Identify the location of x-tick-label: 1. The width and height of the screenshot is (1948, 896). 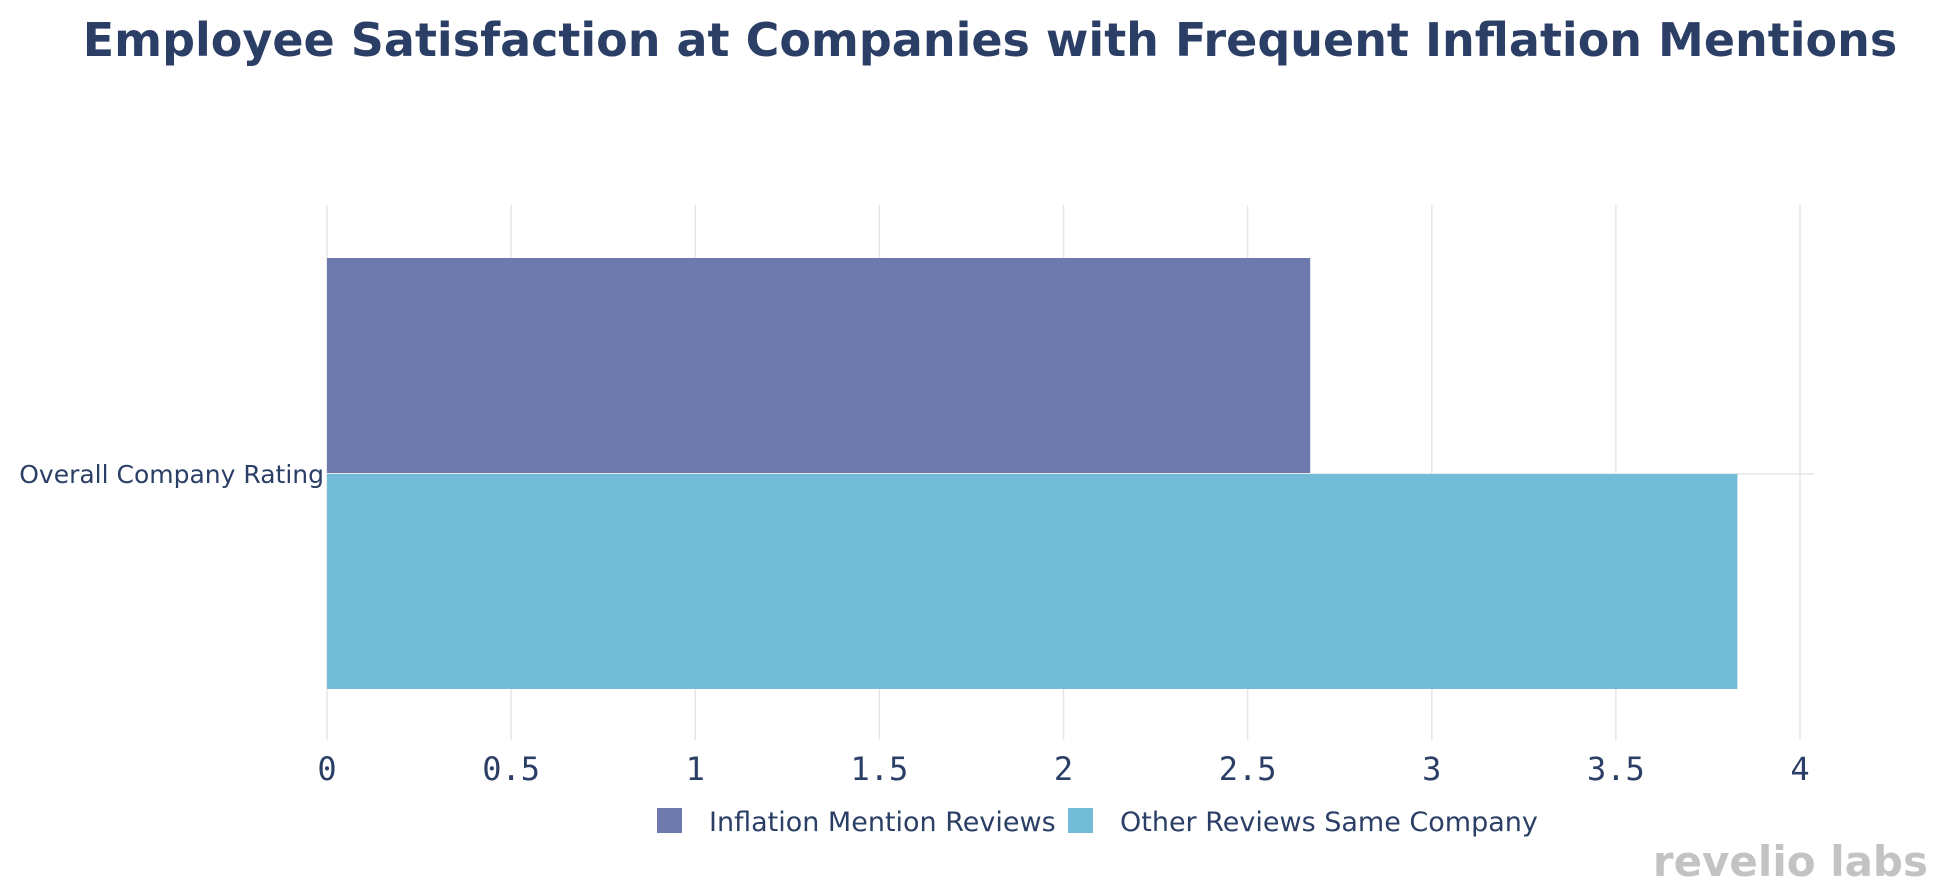
(695, 769).